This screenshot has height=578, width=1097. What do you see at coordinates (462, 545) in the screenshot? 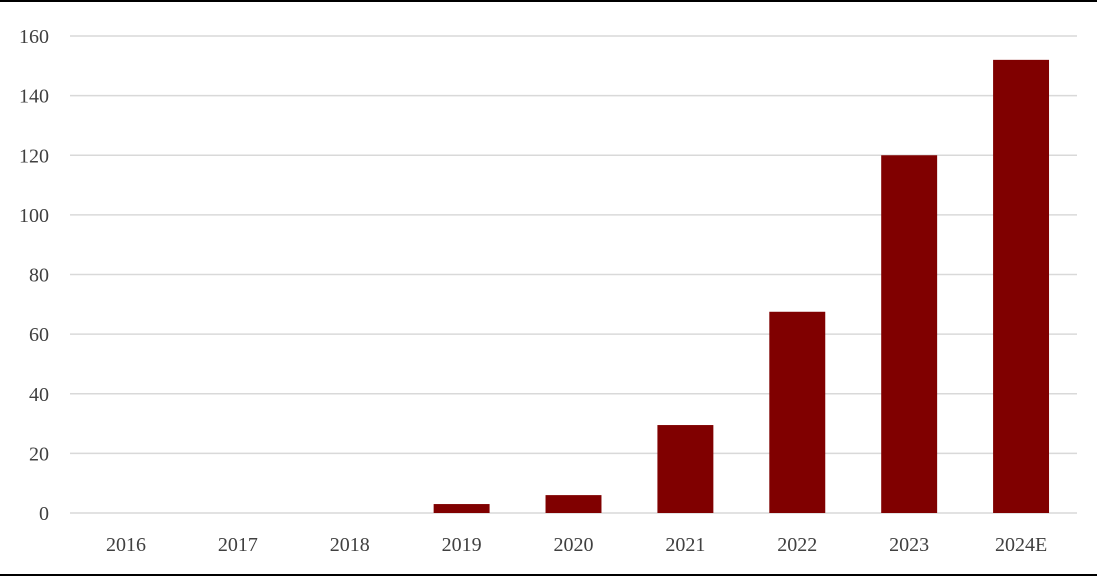
I see `x-tick-label: 2019` at bounding box center [462, 545].